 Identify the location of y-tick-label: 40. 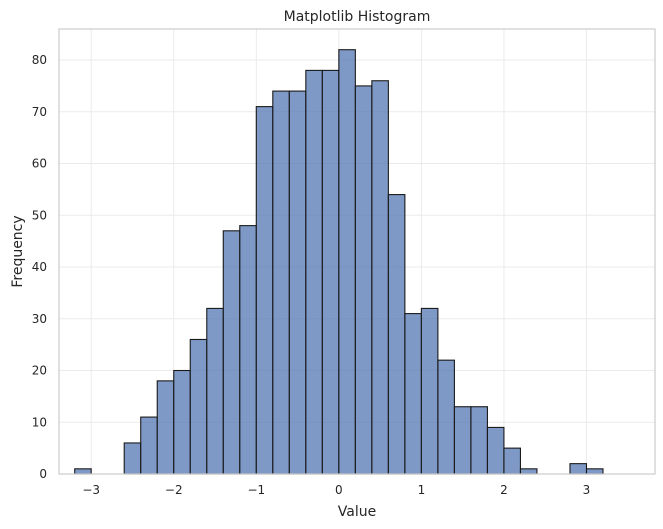
(39, 267).